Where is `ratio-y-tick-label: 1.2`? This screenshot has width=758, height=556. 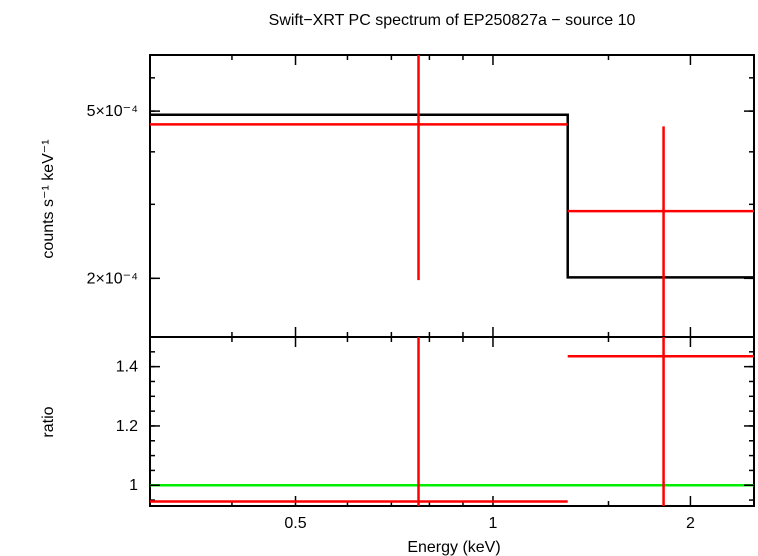 ratio-y-tick-label: 1.2 is located at coordinates (127, 426).